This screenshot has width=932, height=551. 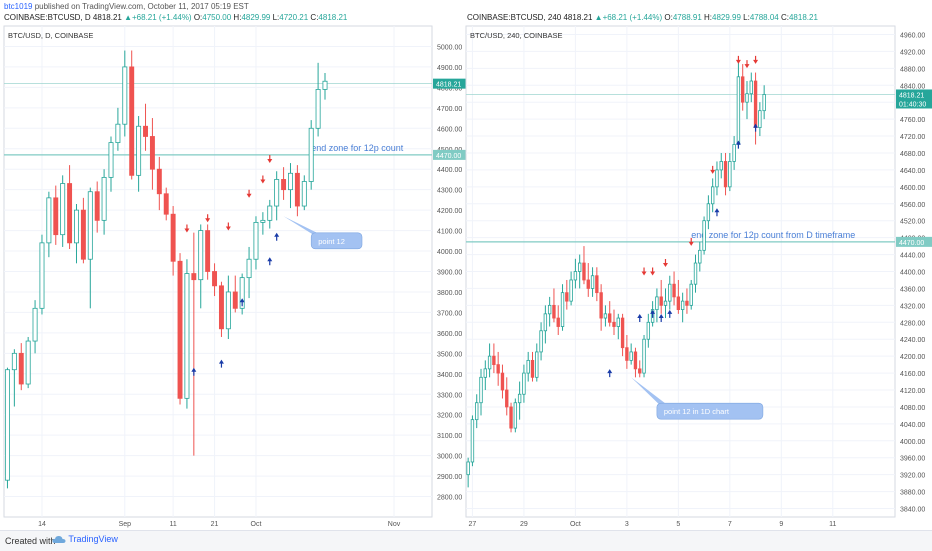 What do you see at coordinates (912, 171) in the screenshot?
I see `y-tick-label: 4640.00` at bounding box center [912, 171].